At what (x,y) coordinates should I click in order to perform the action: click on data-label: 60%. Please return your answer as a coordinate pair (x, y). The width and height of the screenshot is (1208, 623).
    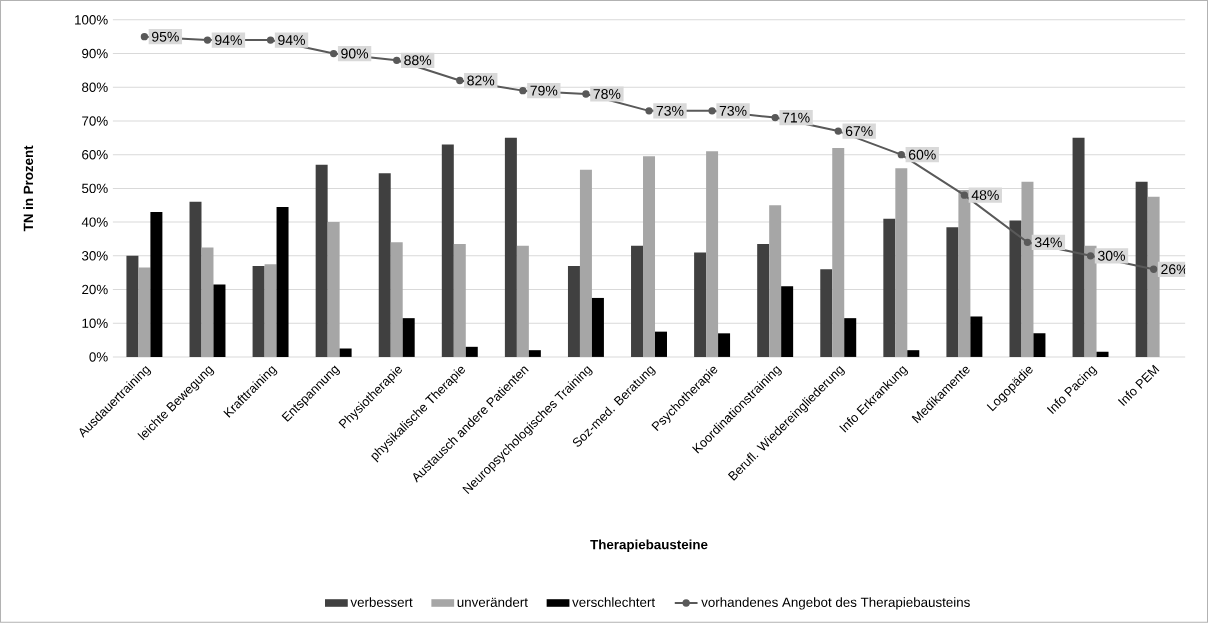
    Looking at the image, I should click on (922, 154).